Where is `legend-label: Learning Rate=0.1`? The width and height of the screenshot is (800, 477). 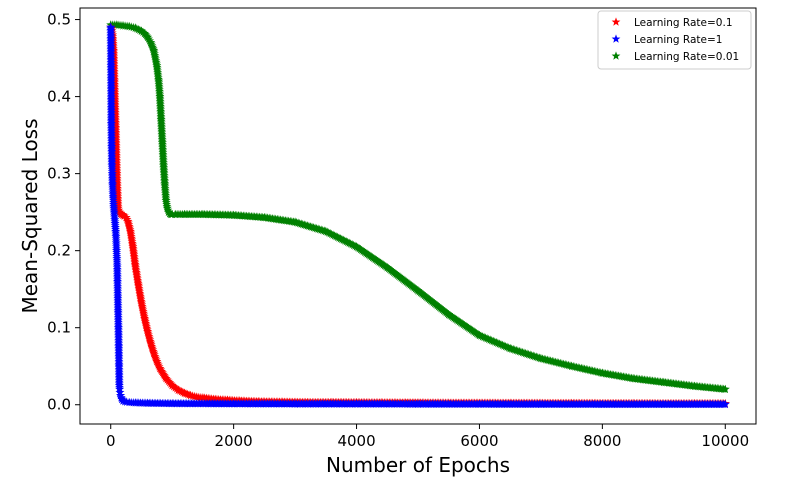
legend-label: Learning Rate=0.1 is located at coordinates (683, 23).